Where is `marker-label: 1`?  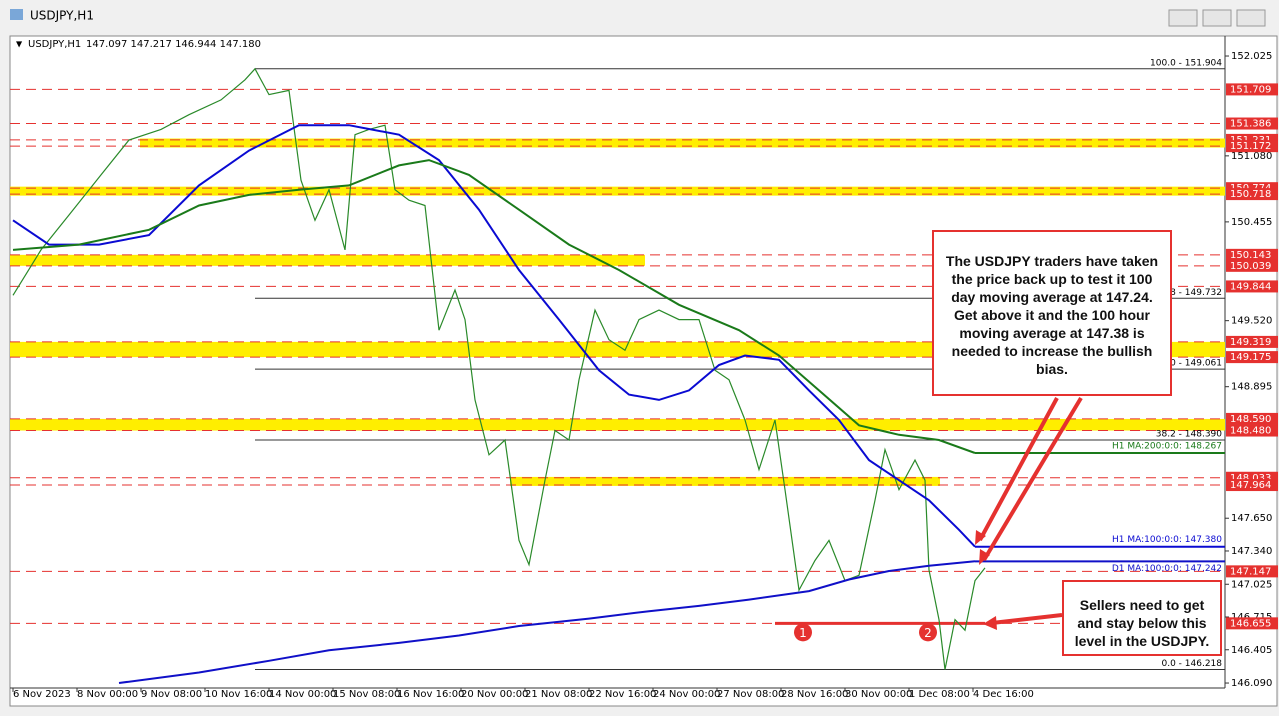
marker-label: 1 is located at coordinates (803, 633).